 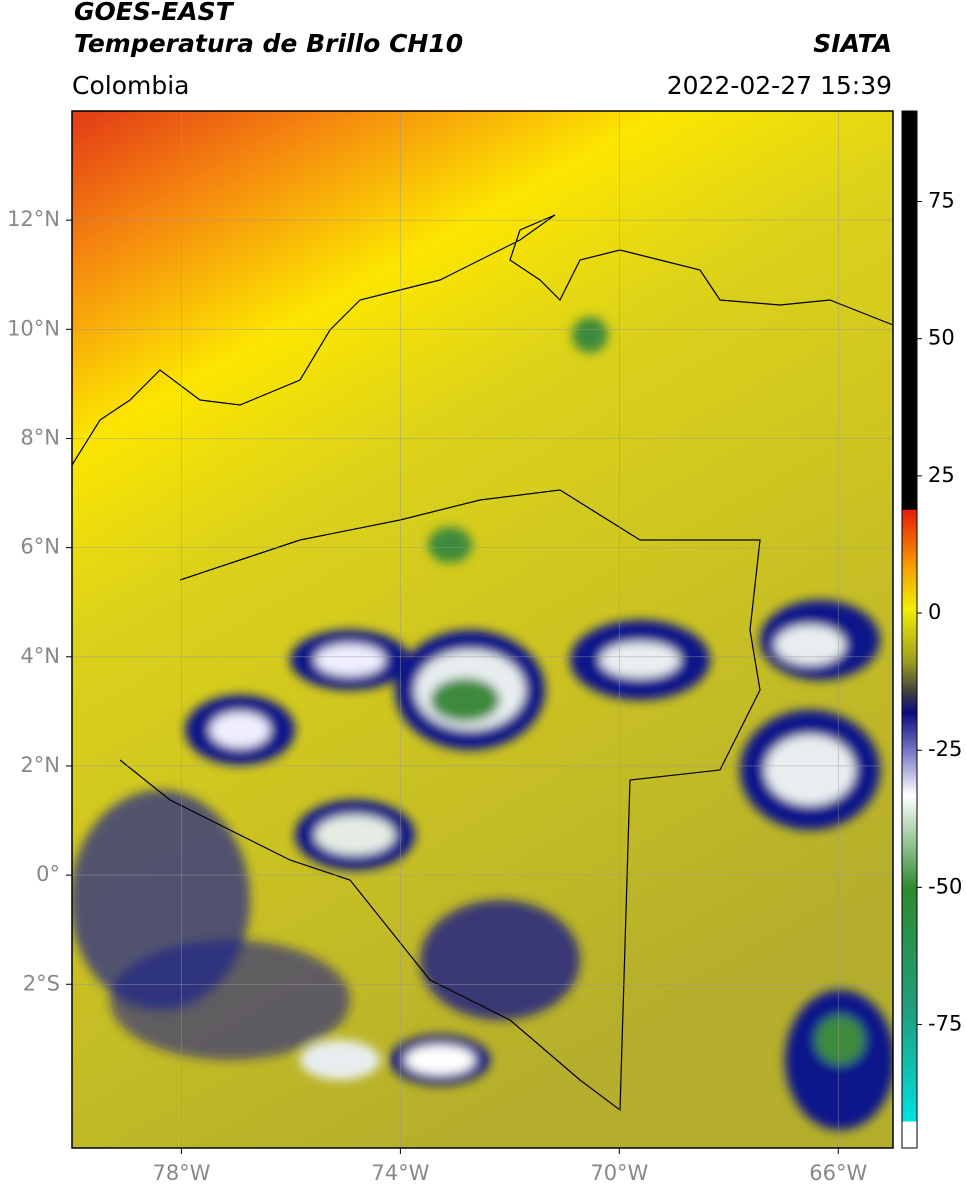 What do you see at coordinates (934, 612) in the screenshot?
I see `colorbar-tick-label: 0` at bounding box center [934, 612].